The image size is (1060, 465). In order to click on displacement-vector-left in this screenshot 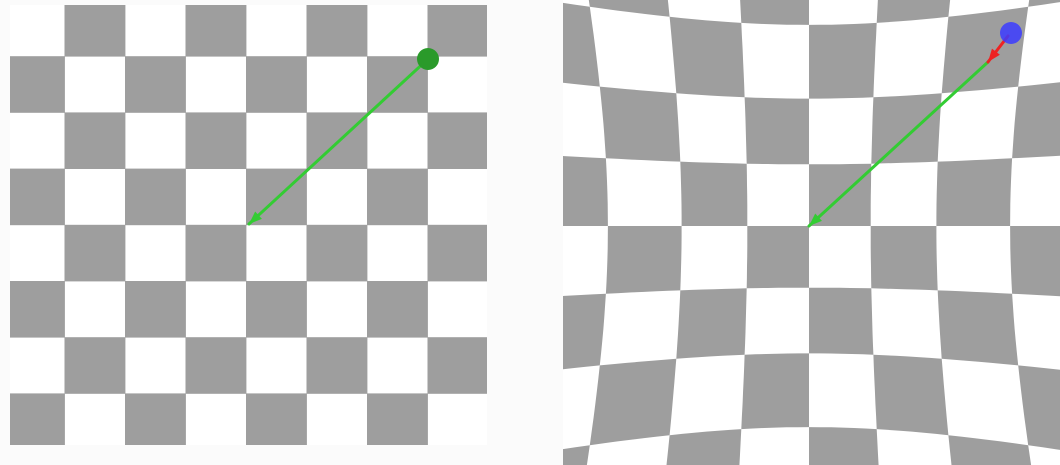, I will do `click(338, 141)`.